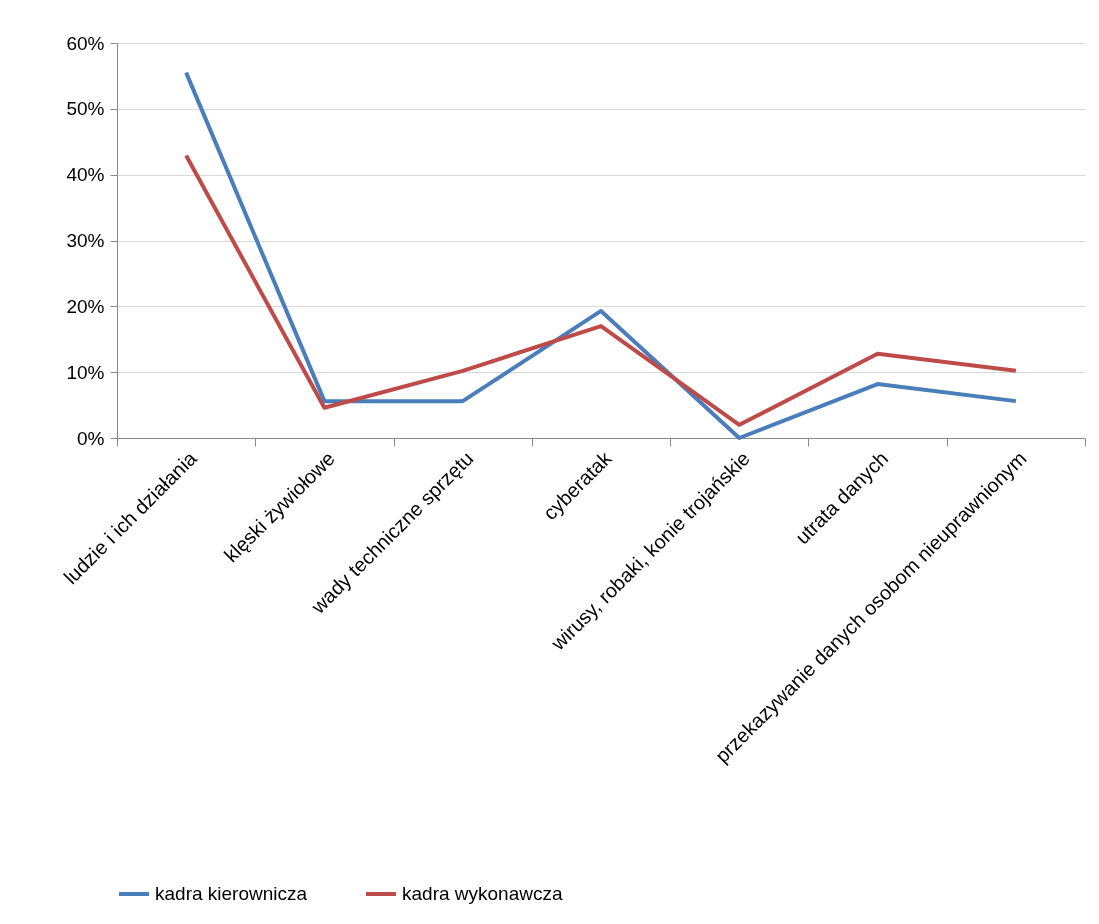 This screenshot has height=924, width=1099. Describe the element at coordinates (85, 109) in the screenshot. I see `y-tick-label: 50%` at that location.